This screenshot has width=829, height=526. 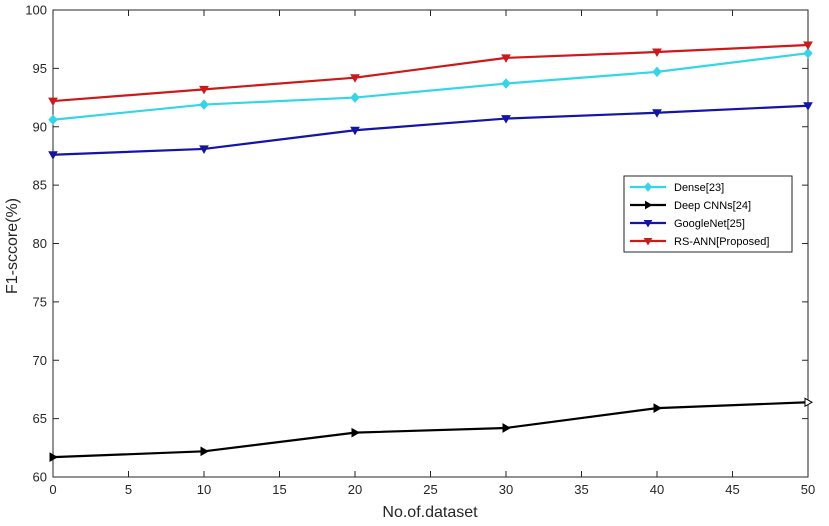 What do you see at coordinates (36, 10) in the screenshot?
I see `y-tick-label: 100` at bounding box center [36, 10].